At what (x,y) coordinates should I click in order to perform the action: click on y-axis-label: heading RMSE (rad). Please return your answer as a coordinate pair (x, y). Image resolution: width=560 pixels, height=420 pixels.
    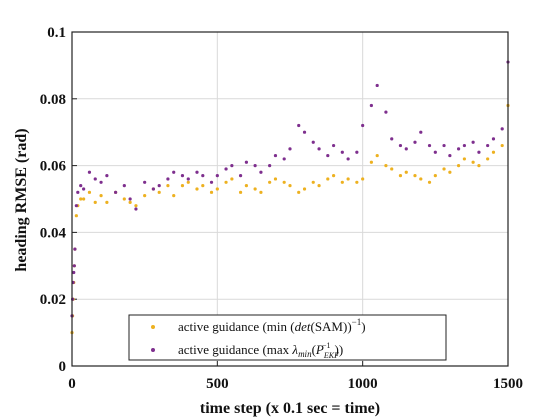
    Looking at the image, I should click on (21, 199).